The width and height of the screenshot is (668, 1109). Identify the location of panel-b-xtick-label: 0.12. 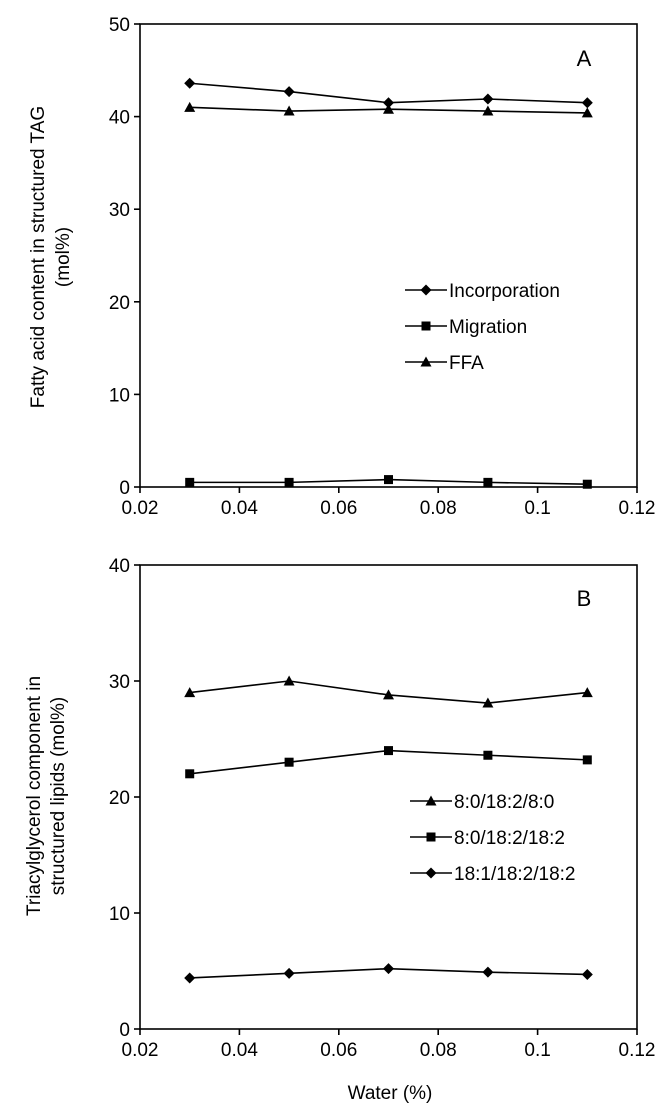
(637, 1050).